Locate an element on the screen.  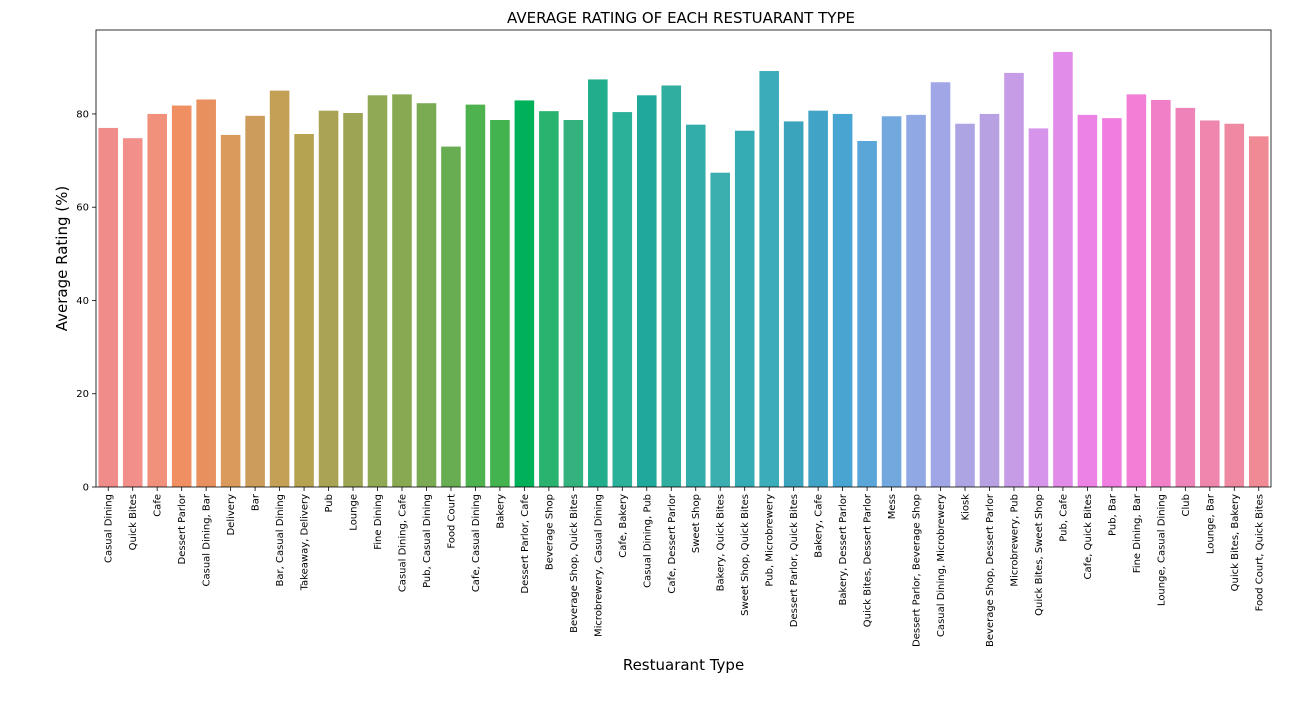
x-tick-label: Cafe, Dessert Parlor is located at coordinates (672, 543).